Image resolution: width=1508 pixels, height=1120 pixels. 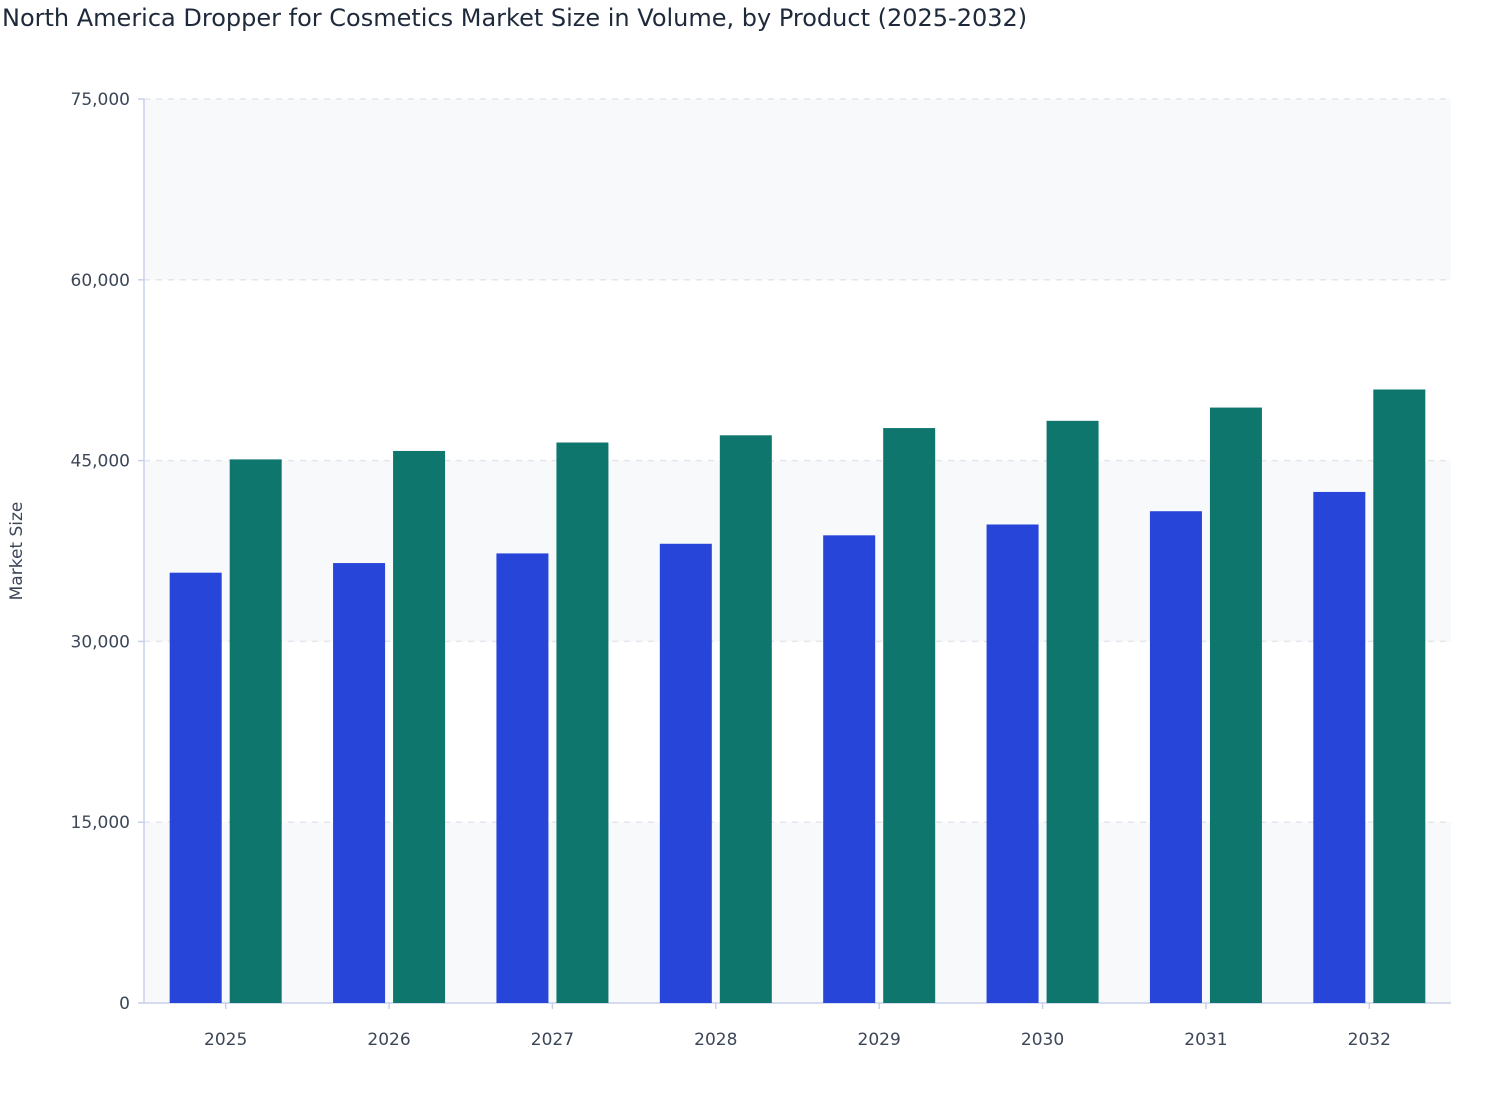 What do you see at coordinates (100, 281) in the screenshot?
I see `y-tick-label: 60,000` at bounding box center [100, 281].